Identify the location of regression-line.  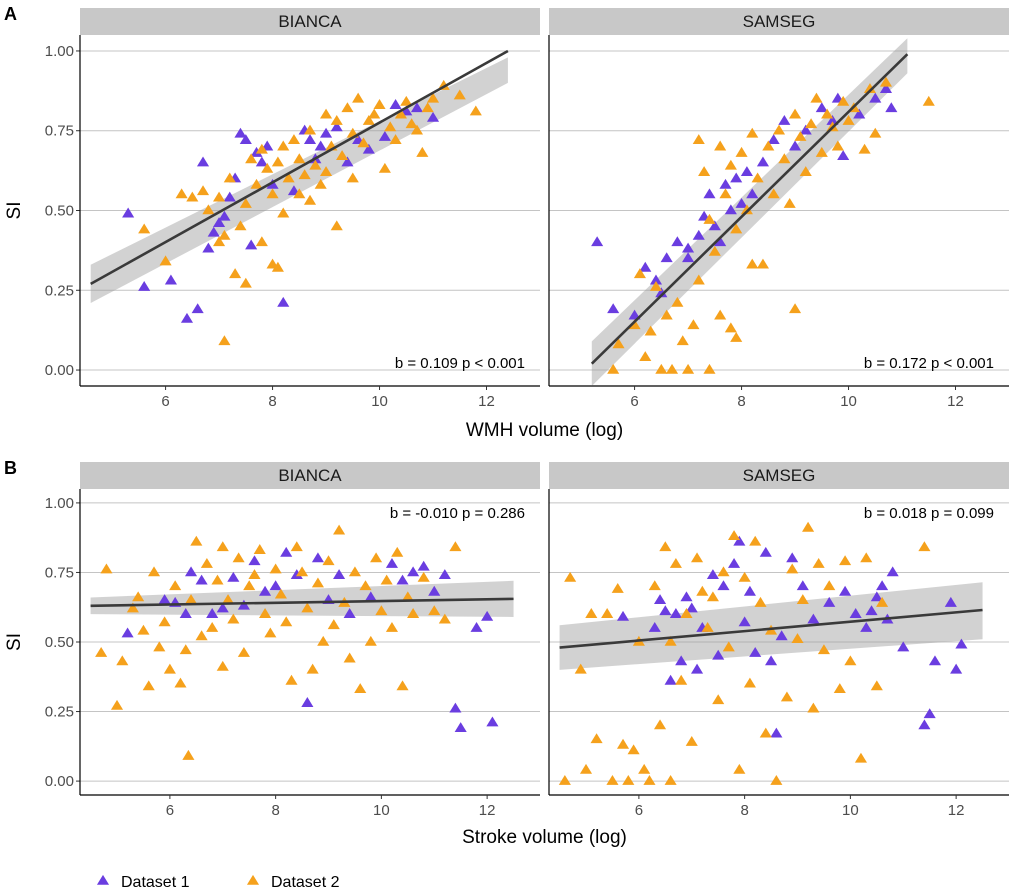
(749, 209).